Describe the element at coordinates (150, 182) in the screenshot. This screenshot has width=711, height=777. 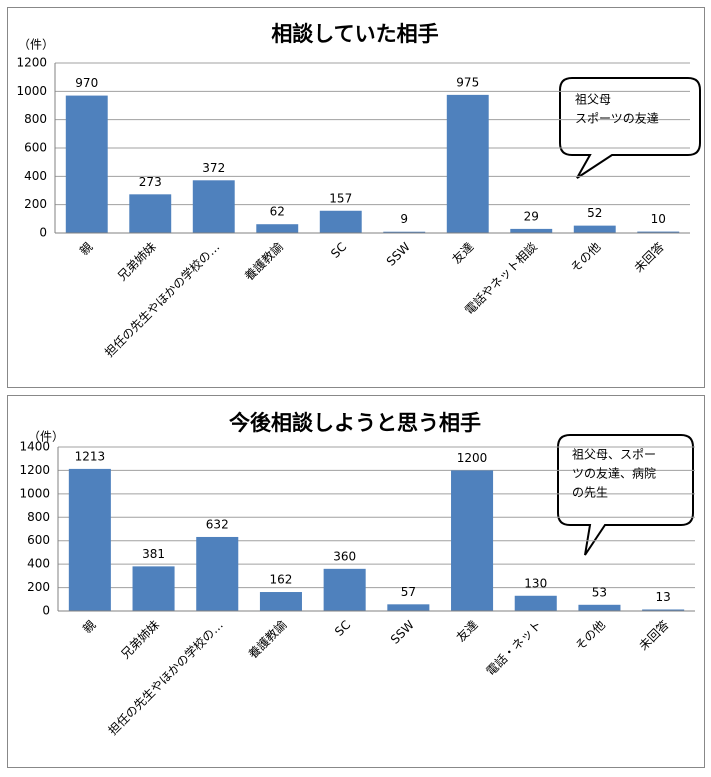
I see `value-label: 273` at that location.